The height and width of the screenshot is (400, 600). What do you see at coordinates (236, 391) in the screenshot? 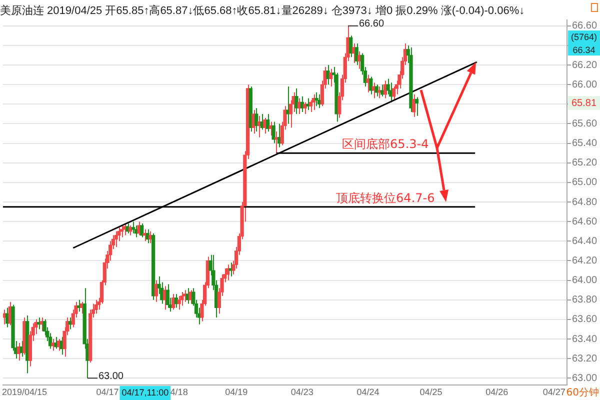
I see `x-tick-label: 04/19` at bounding box center [236, 391].